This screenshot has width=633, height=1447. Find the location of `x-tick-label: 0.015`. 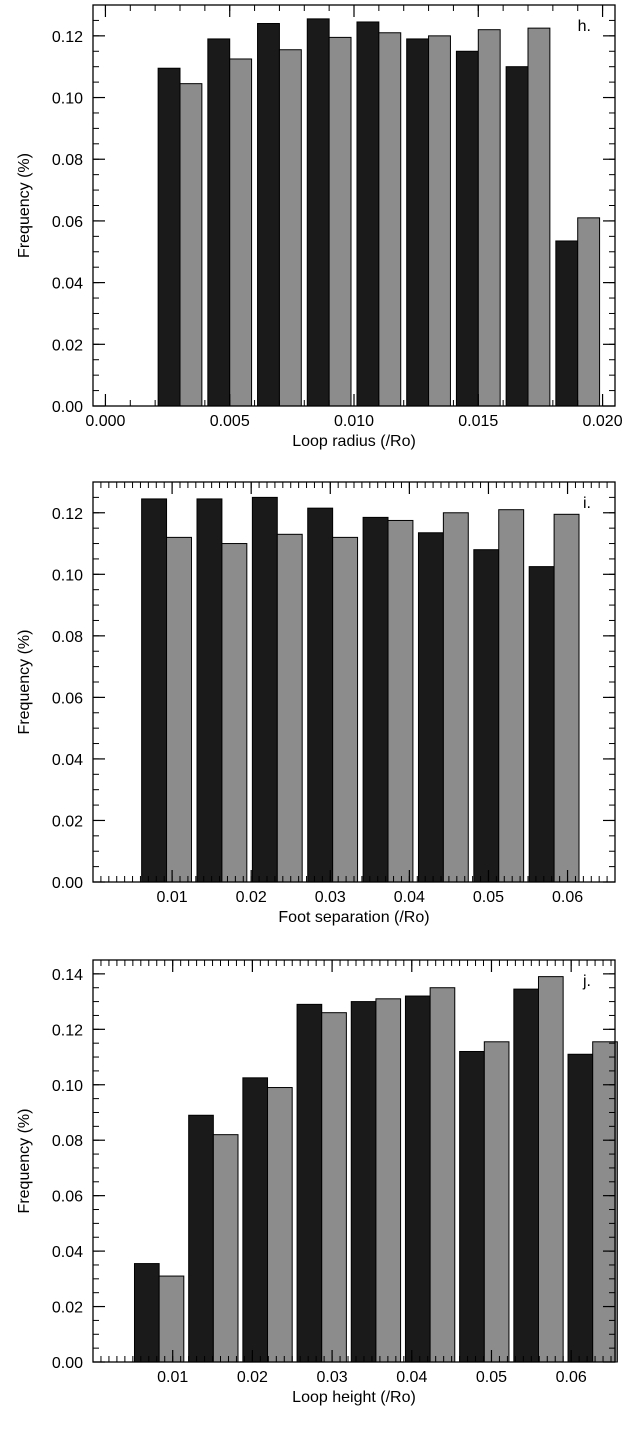

x-tick-label: 0.015 is located at coordinates (478, 421).